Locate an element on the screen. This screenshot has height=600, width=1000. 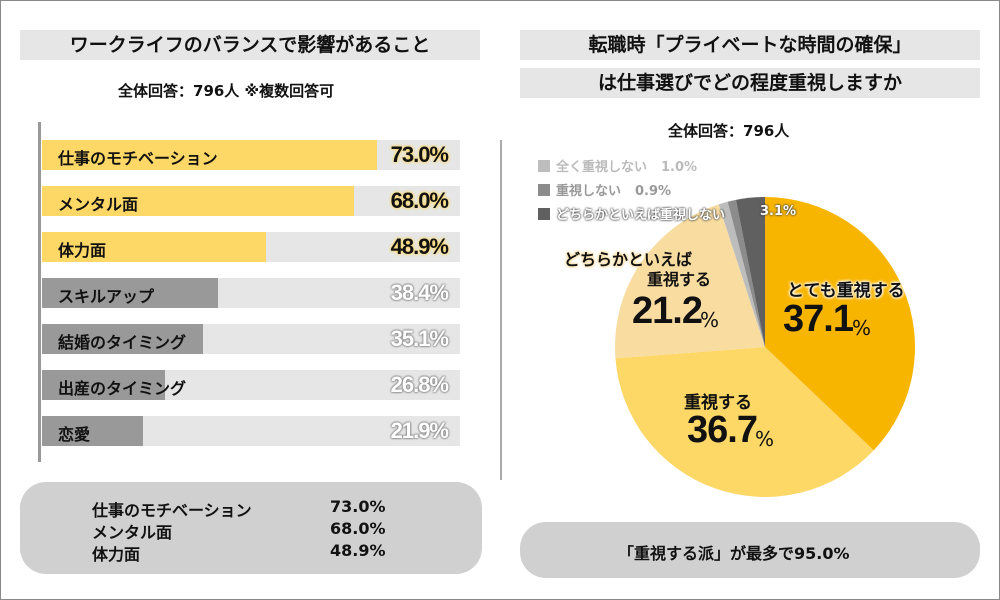
right-title-line1: 転職時「プライベートな時間の確保」 is located at coordinates (750, 45).